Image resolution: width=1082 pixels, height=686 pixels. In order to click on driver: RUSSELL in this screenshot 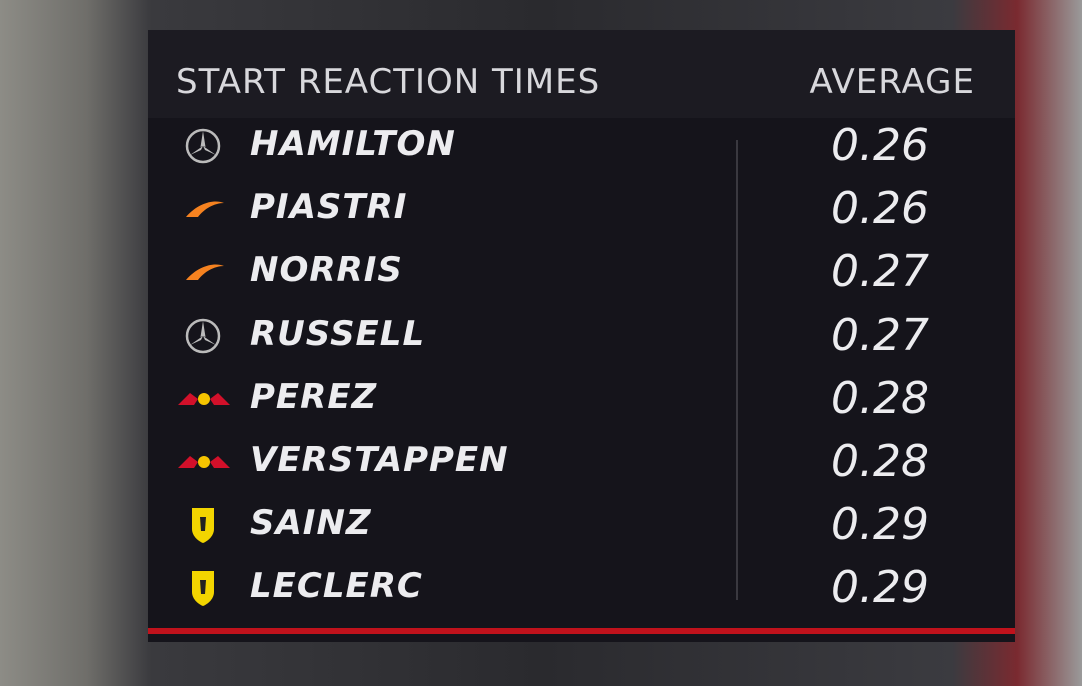, I will do `click(338, 334)`.